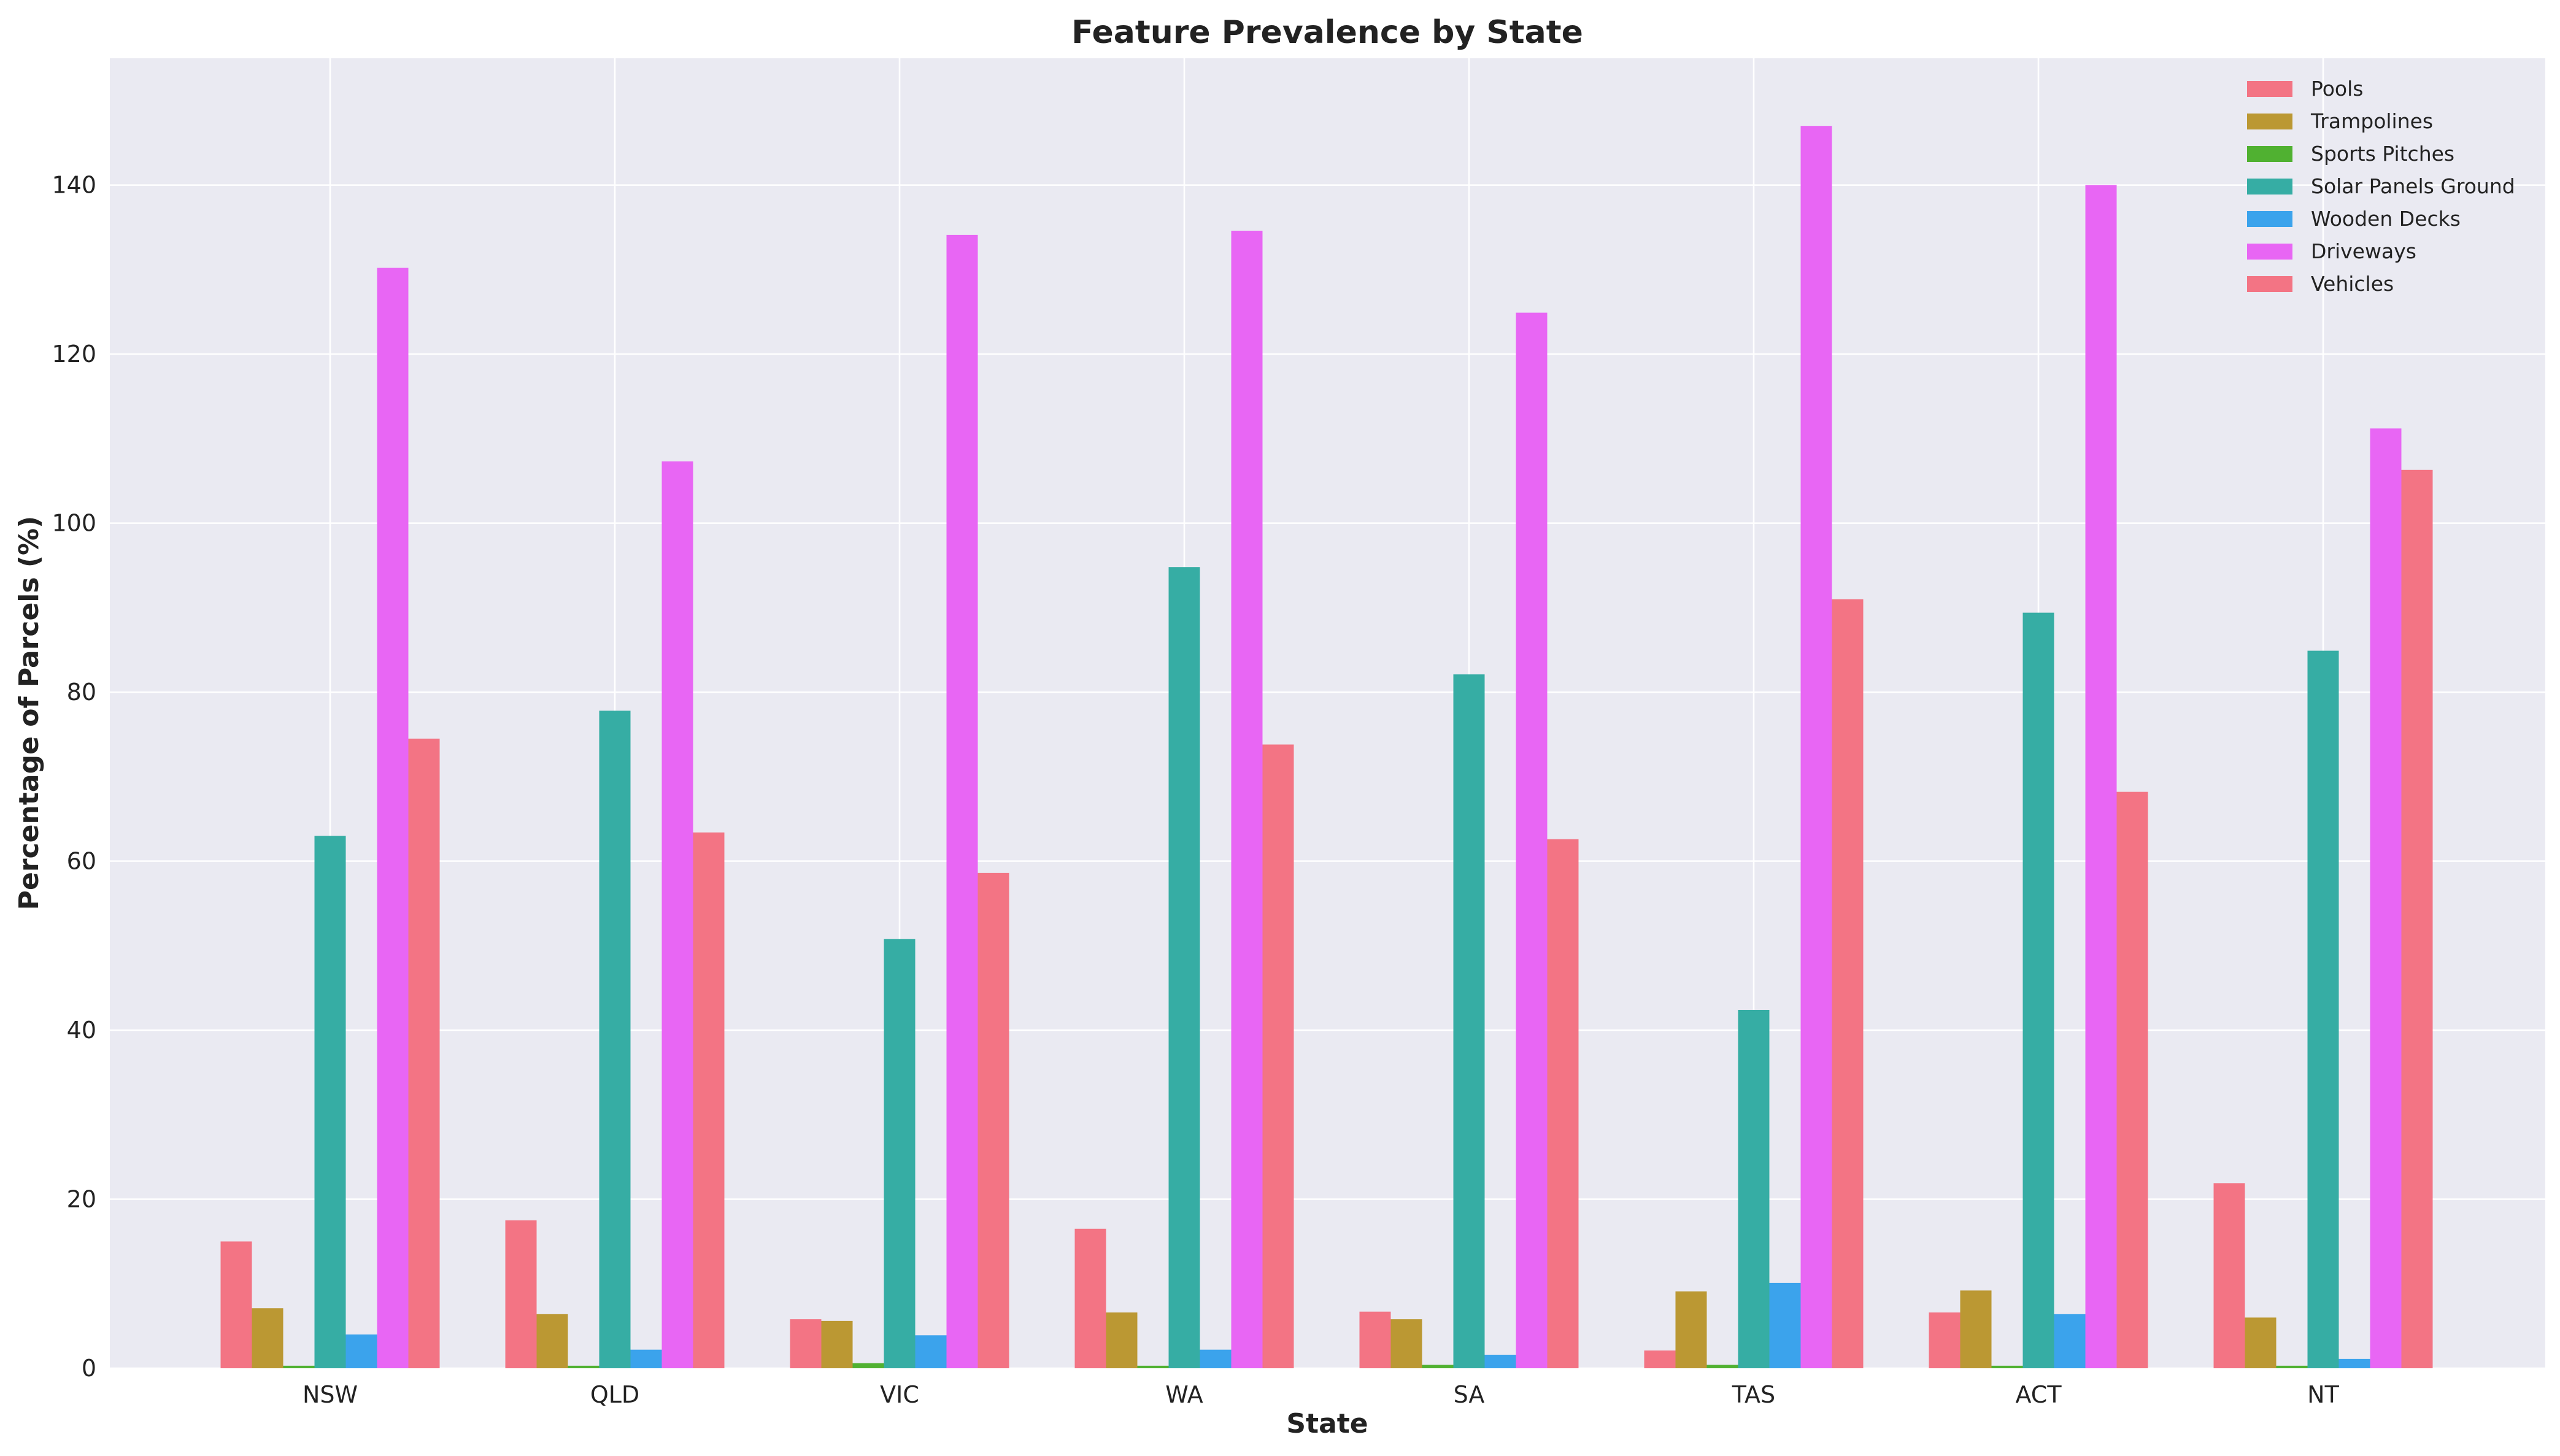  Describe the element at coordinates (1090, 1298) in the screenshot. I see `bar-pools-wa` at that location.